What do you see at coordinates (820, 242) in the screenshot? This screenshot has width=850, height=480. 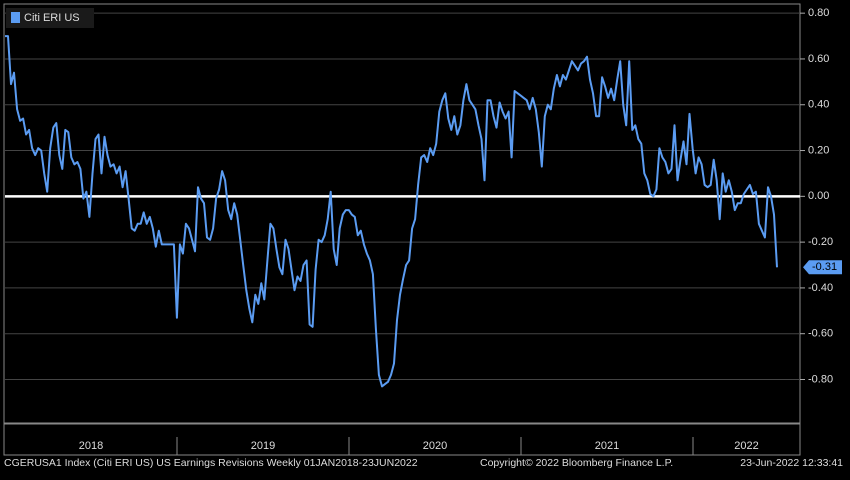 I see `y-tick-label: -0.20` at bounding box center [820, 242].